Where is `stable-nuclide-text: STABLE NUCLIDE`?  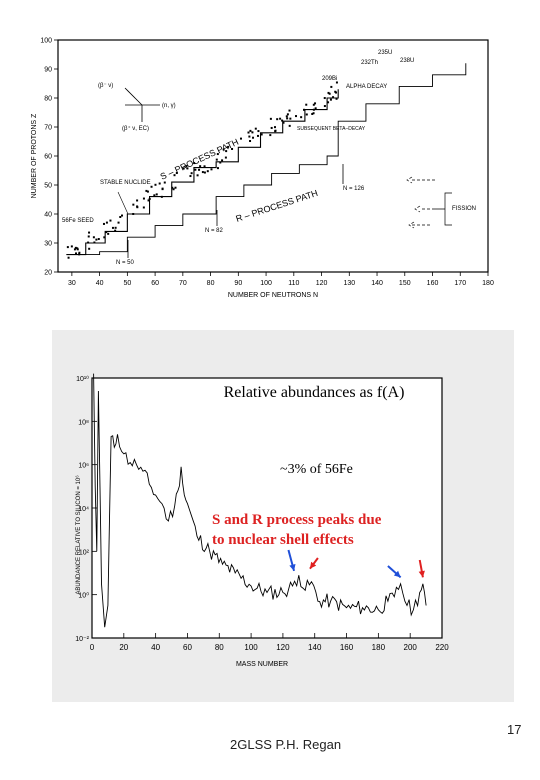
stable-nuclide-text: STABLE NUCLIDE is located at coordinates (125, 183).